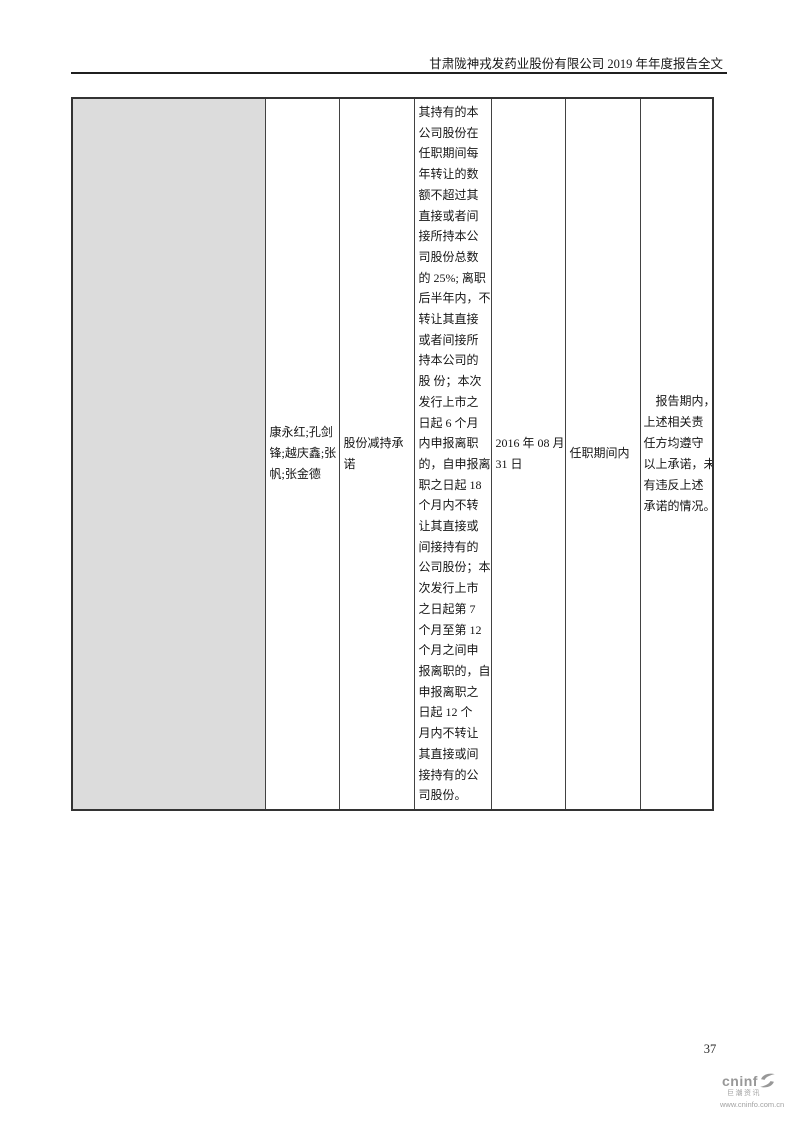 Image resolution: width=793 pixels, height=1122 pixels. I want to click on commitment-term-cell: 任职期间内, so click(602, 454).